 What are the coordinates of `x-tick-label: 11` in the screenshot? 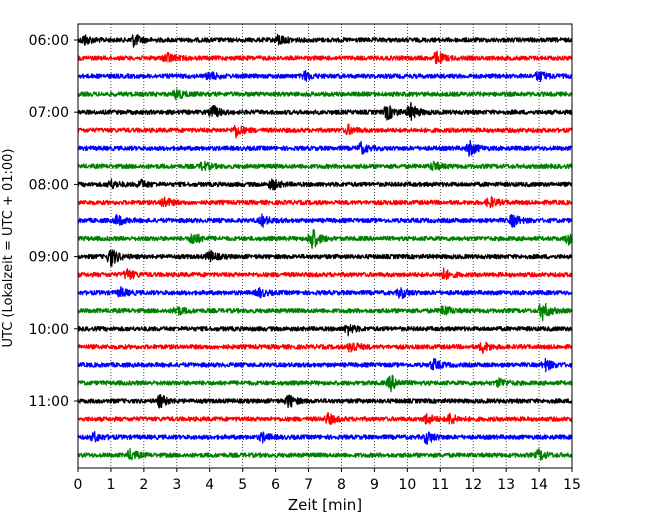 It's located at (440, 485).